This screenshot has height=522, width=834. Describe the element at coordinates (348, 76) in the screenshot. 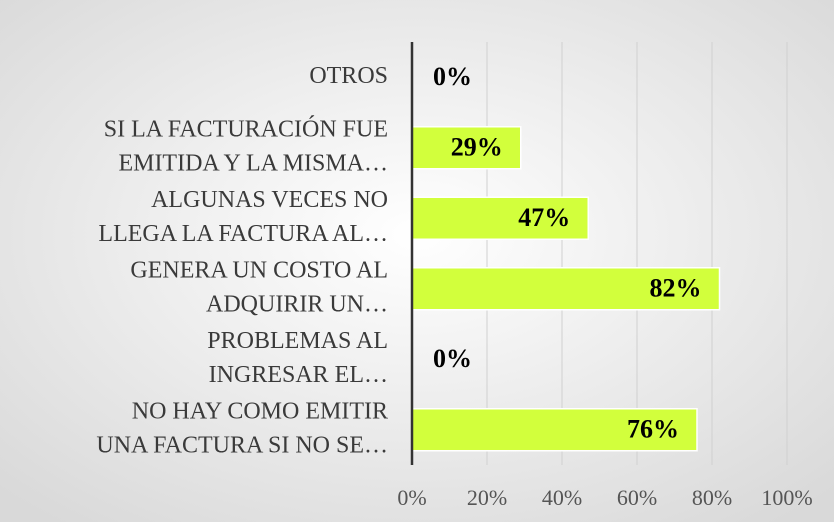

I see `y-tick-label: OTROS` at that location.